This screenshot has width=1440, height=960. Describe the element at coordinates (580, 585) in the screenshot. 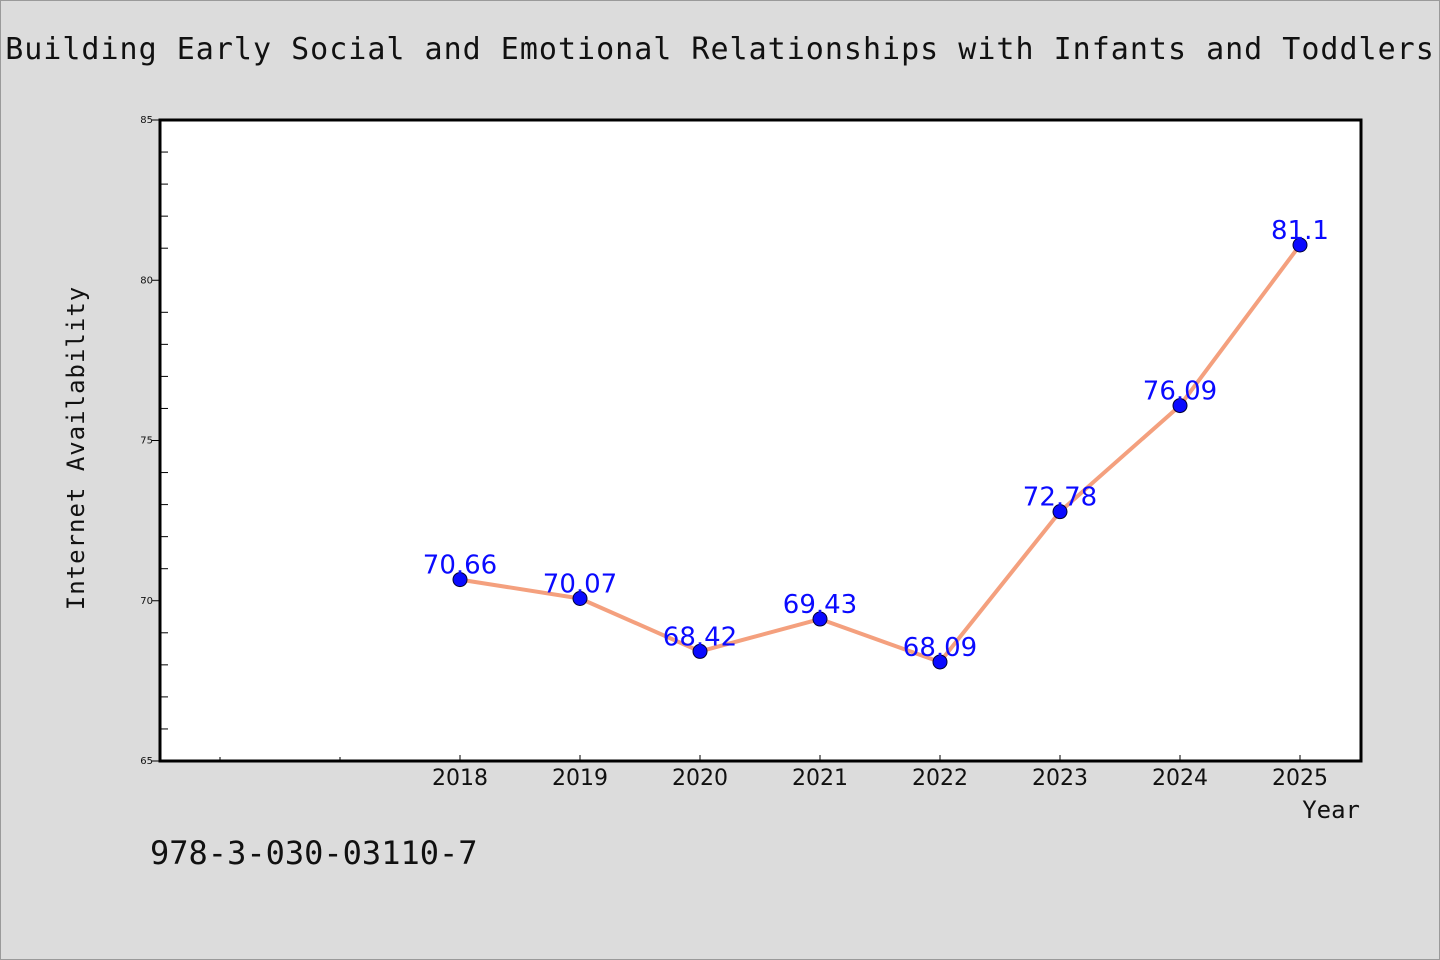

I see `data-label: 70.07` at that location.